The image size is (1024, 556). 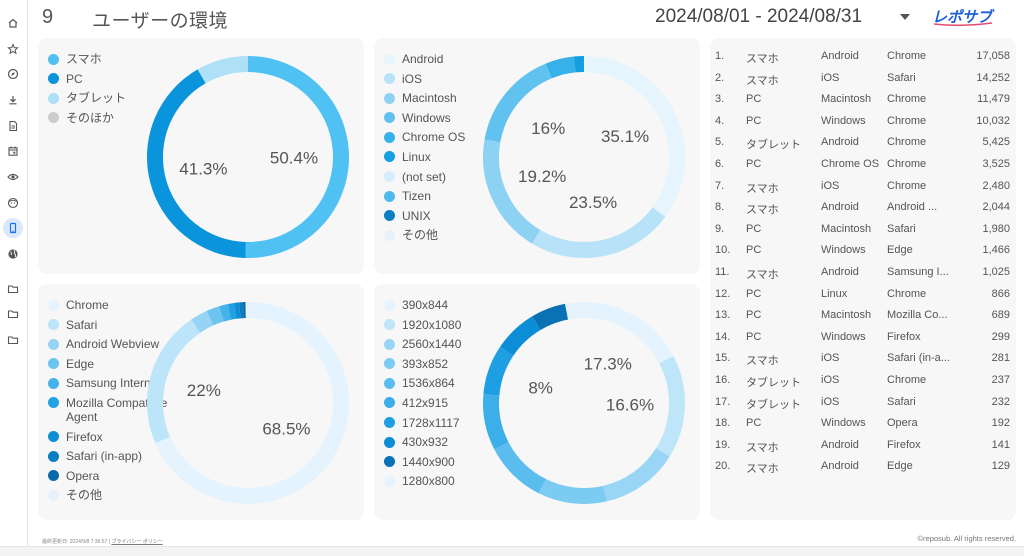 What do you see at coordinates (863, 80) in the screenshot?
I see `table-row: 2. スマホ iOS Safari 14,252` at bounding box center [863, 80].